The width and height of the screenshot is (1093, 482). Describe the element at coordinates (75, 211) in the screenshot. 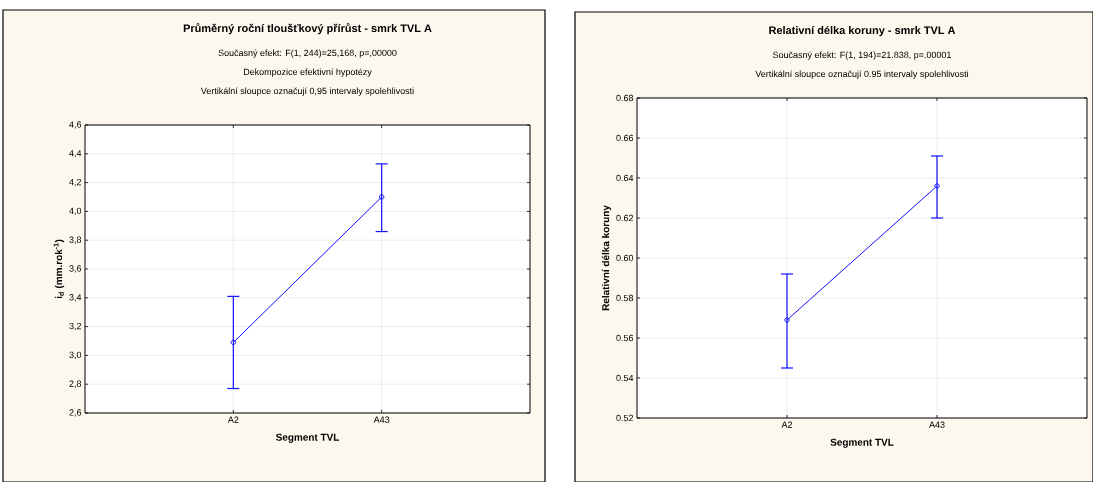

I see `y-tick-label: 4,0` at that location.